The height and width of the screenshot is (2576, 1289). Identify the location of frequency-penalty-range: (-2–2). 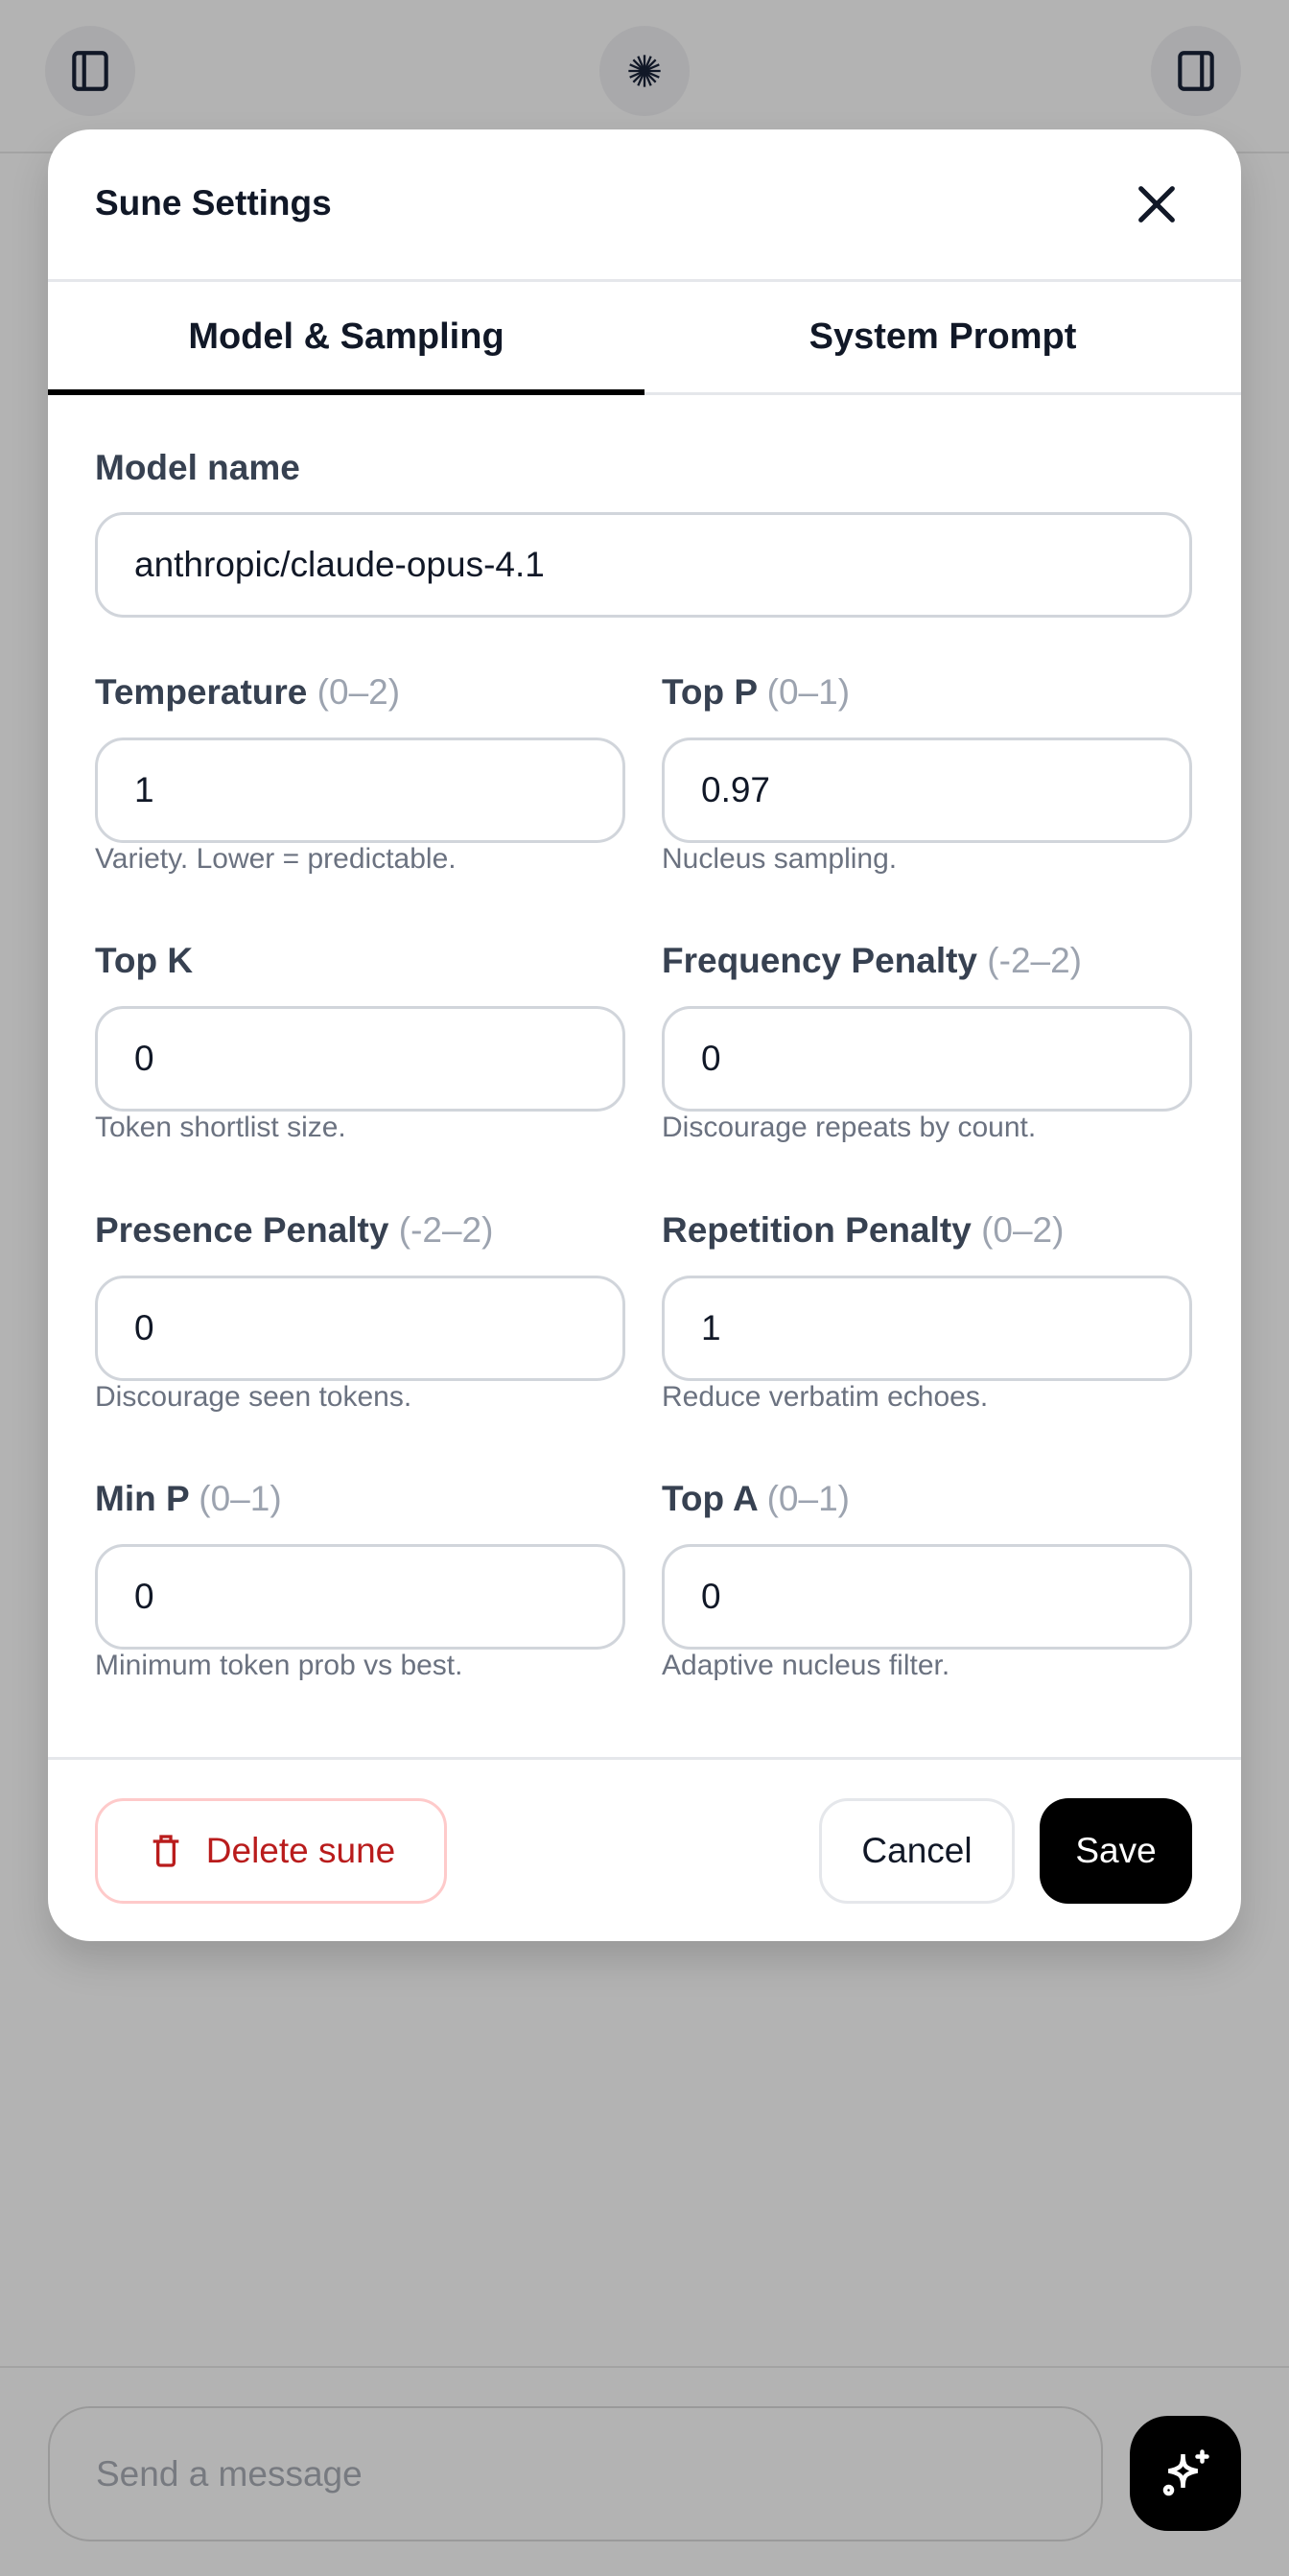
(1034, 960).